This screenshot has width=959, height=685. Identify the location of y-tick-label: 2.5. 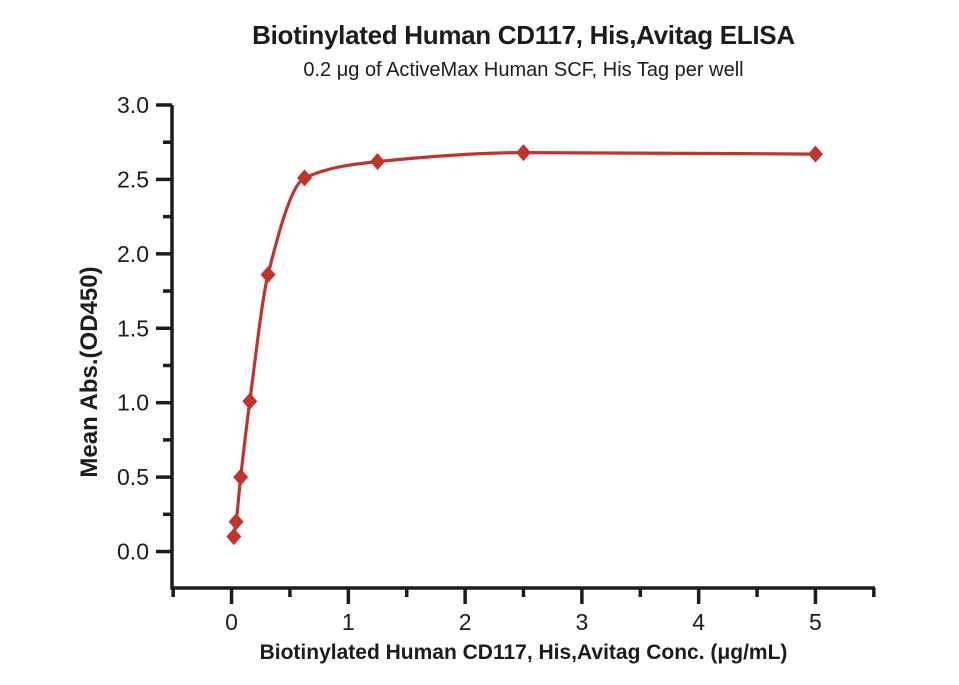
(133, 179).